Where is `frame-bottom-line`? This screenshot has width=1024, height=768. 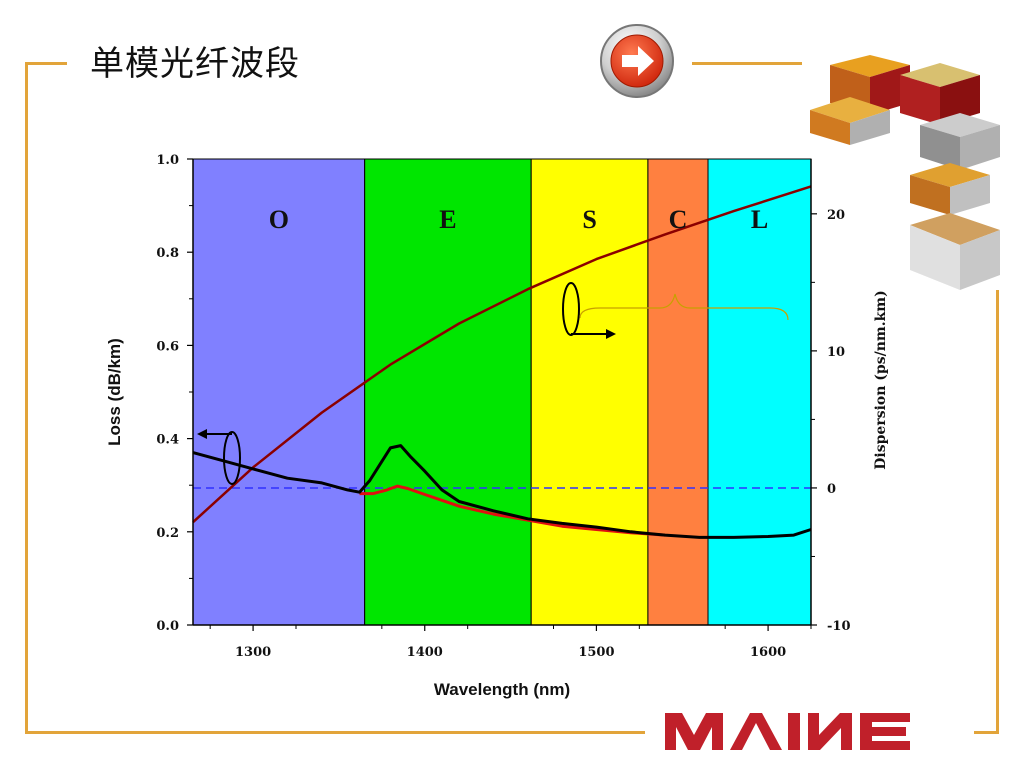
frame-bottom-line is located at coordinates (335, 732).